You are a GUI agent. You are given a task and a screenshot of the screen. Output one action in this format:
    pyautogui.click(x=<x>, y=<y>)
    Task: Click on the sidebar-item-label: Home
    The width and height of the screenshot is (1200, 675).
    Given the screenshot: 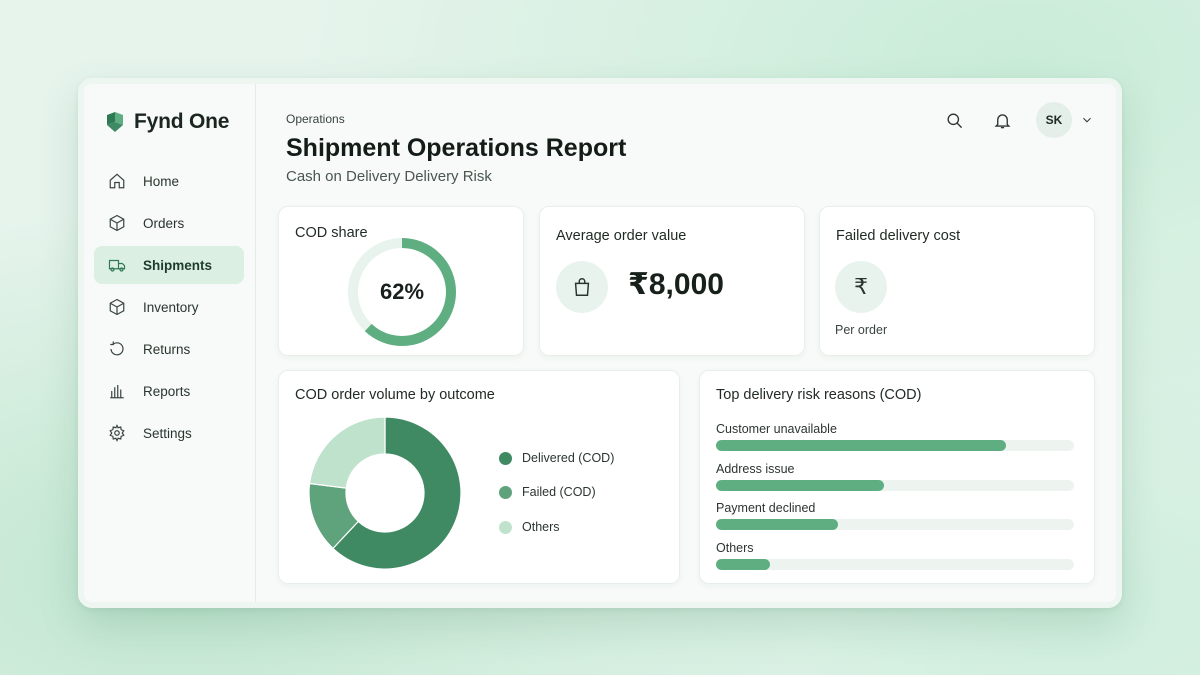 What is the action you would take?
    pyautogui.click(x=161, y=181)
    